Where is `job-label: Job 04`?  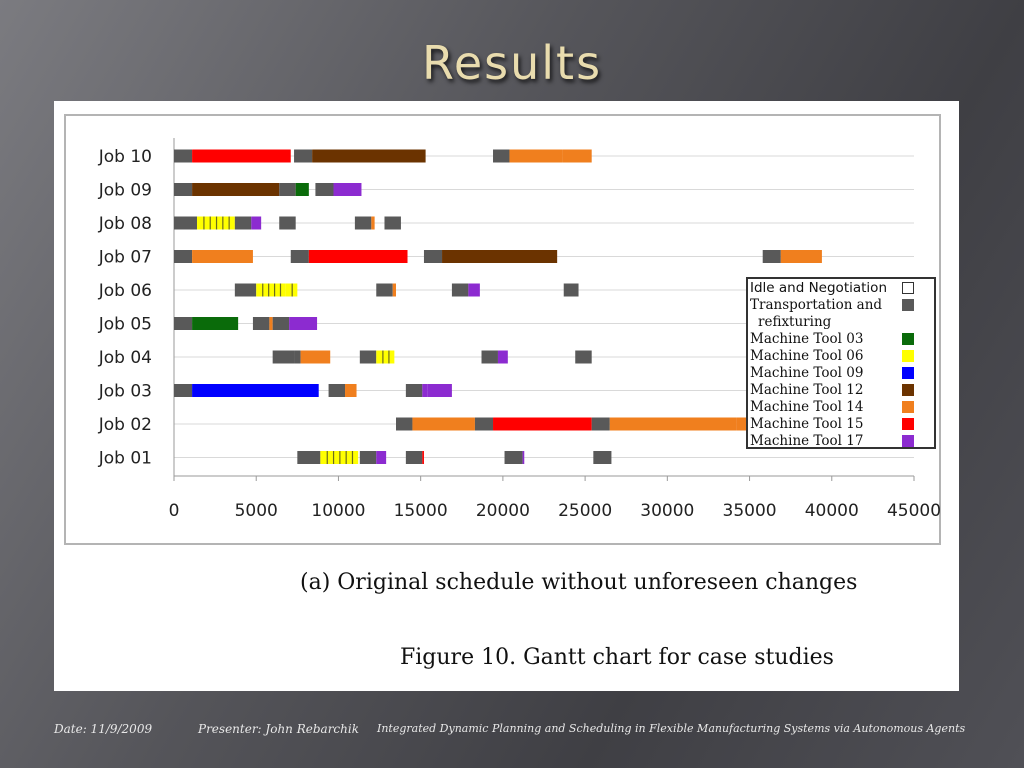 job-label: Job 04 is located at coordinates (125, 358).